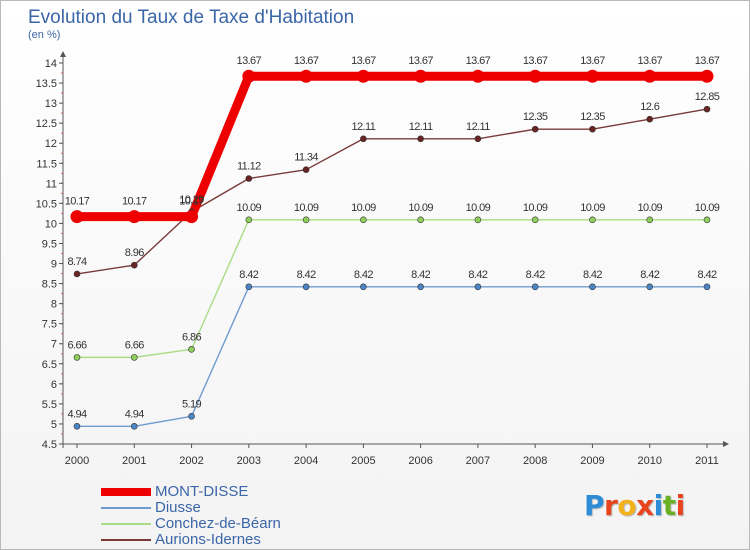 This screenshot has width=750, height=550. I want to click on y-tick-label: 13.5, so click(46, 84).